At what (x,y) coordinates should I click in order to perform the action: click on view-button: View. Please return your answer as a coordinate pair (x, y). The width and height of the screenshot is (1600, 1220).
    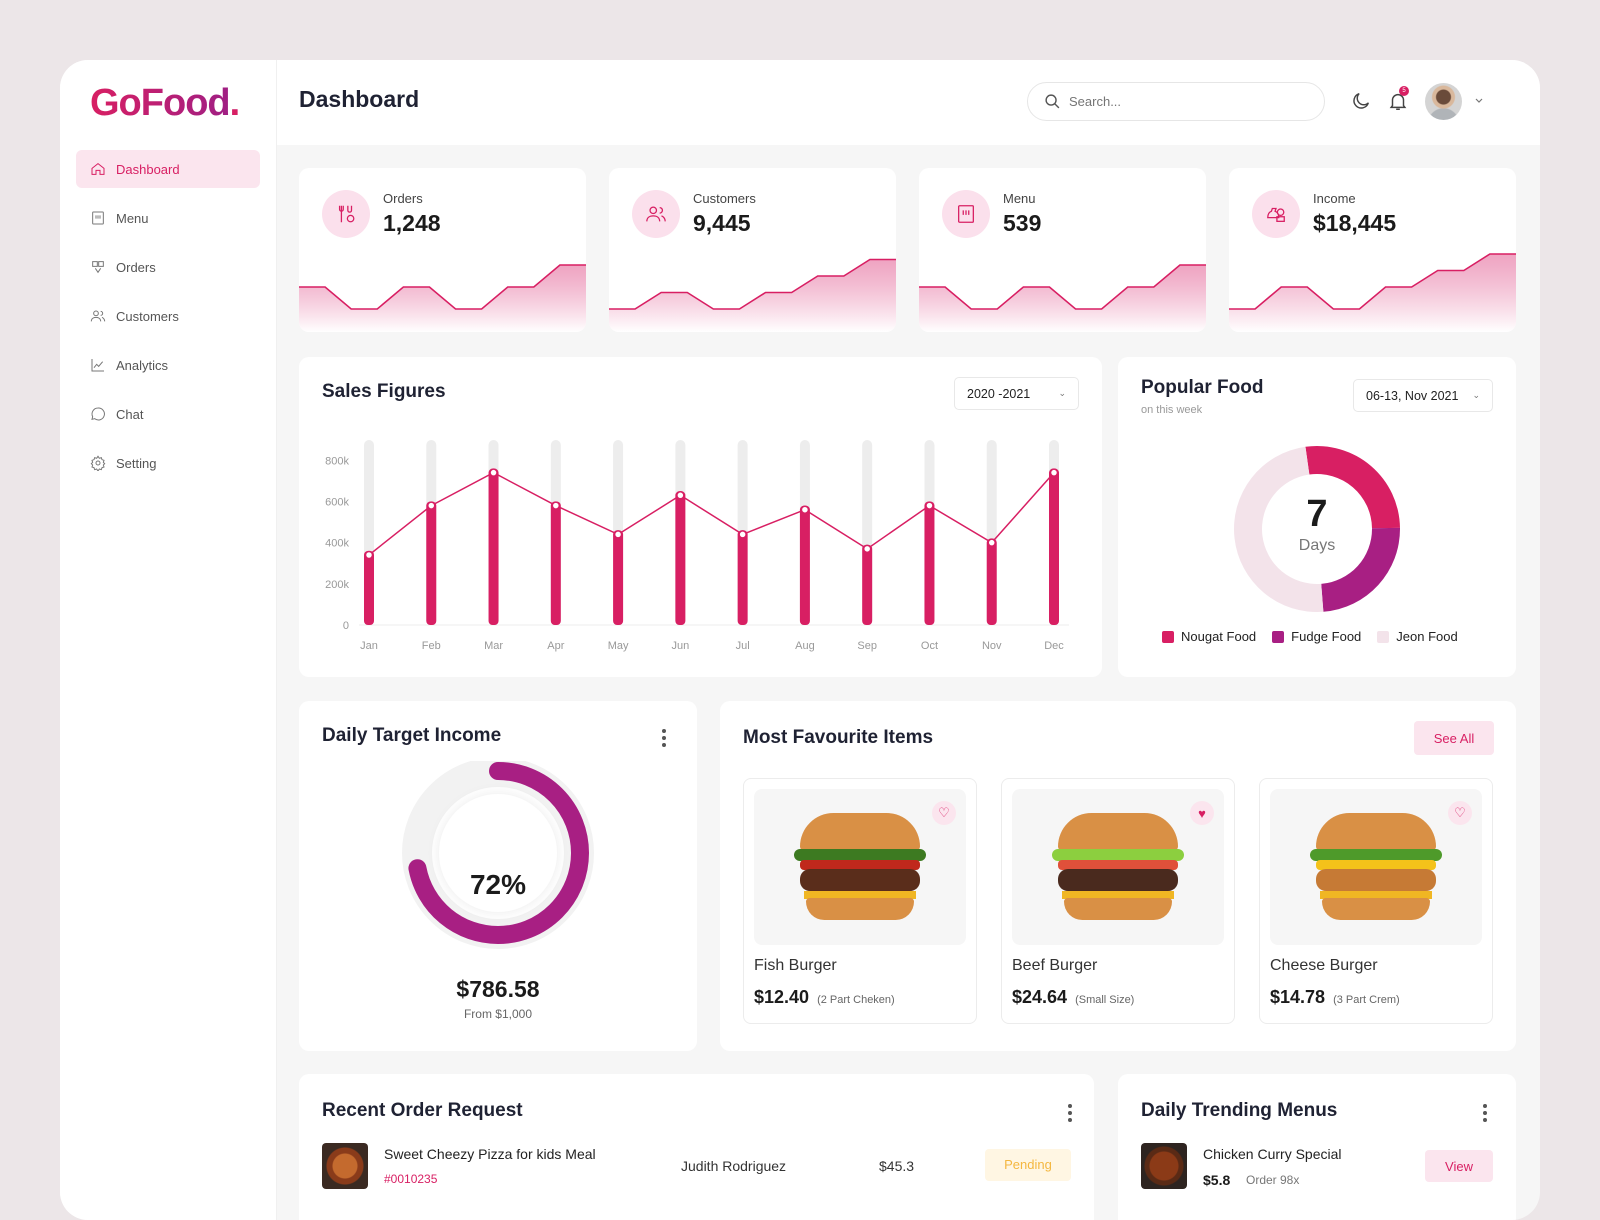
    Looking at the image, I should click on (1459, 1166).